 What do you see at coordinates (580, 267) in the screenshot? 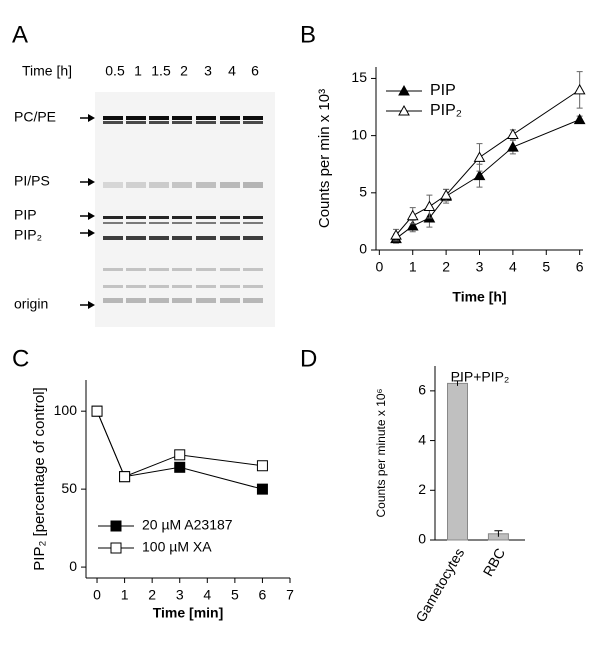
I see `x-tick-label: 6` at bounding box center [580, 267].